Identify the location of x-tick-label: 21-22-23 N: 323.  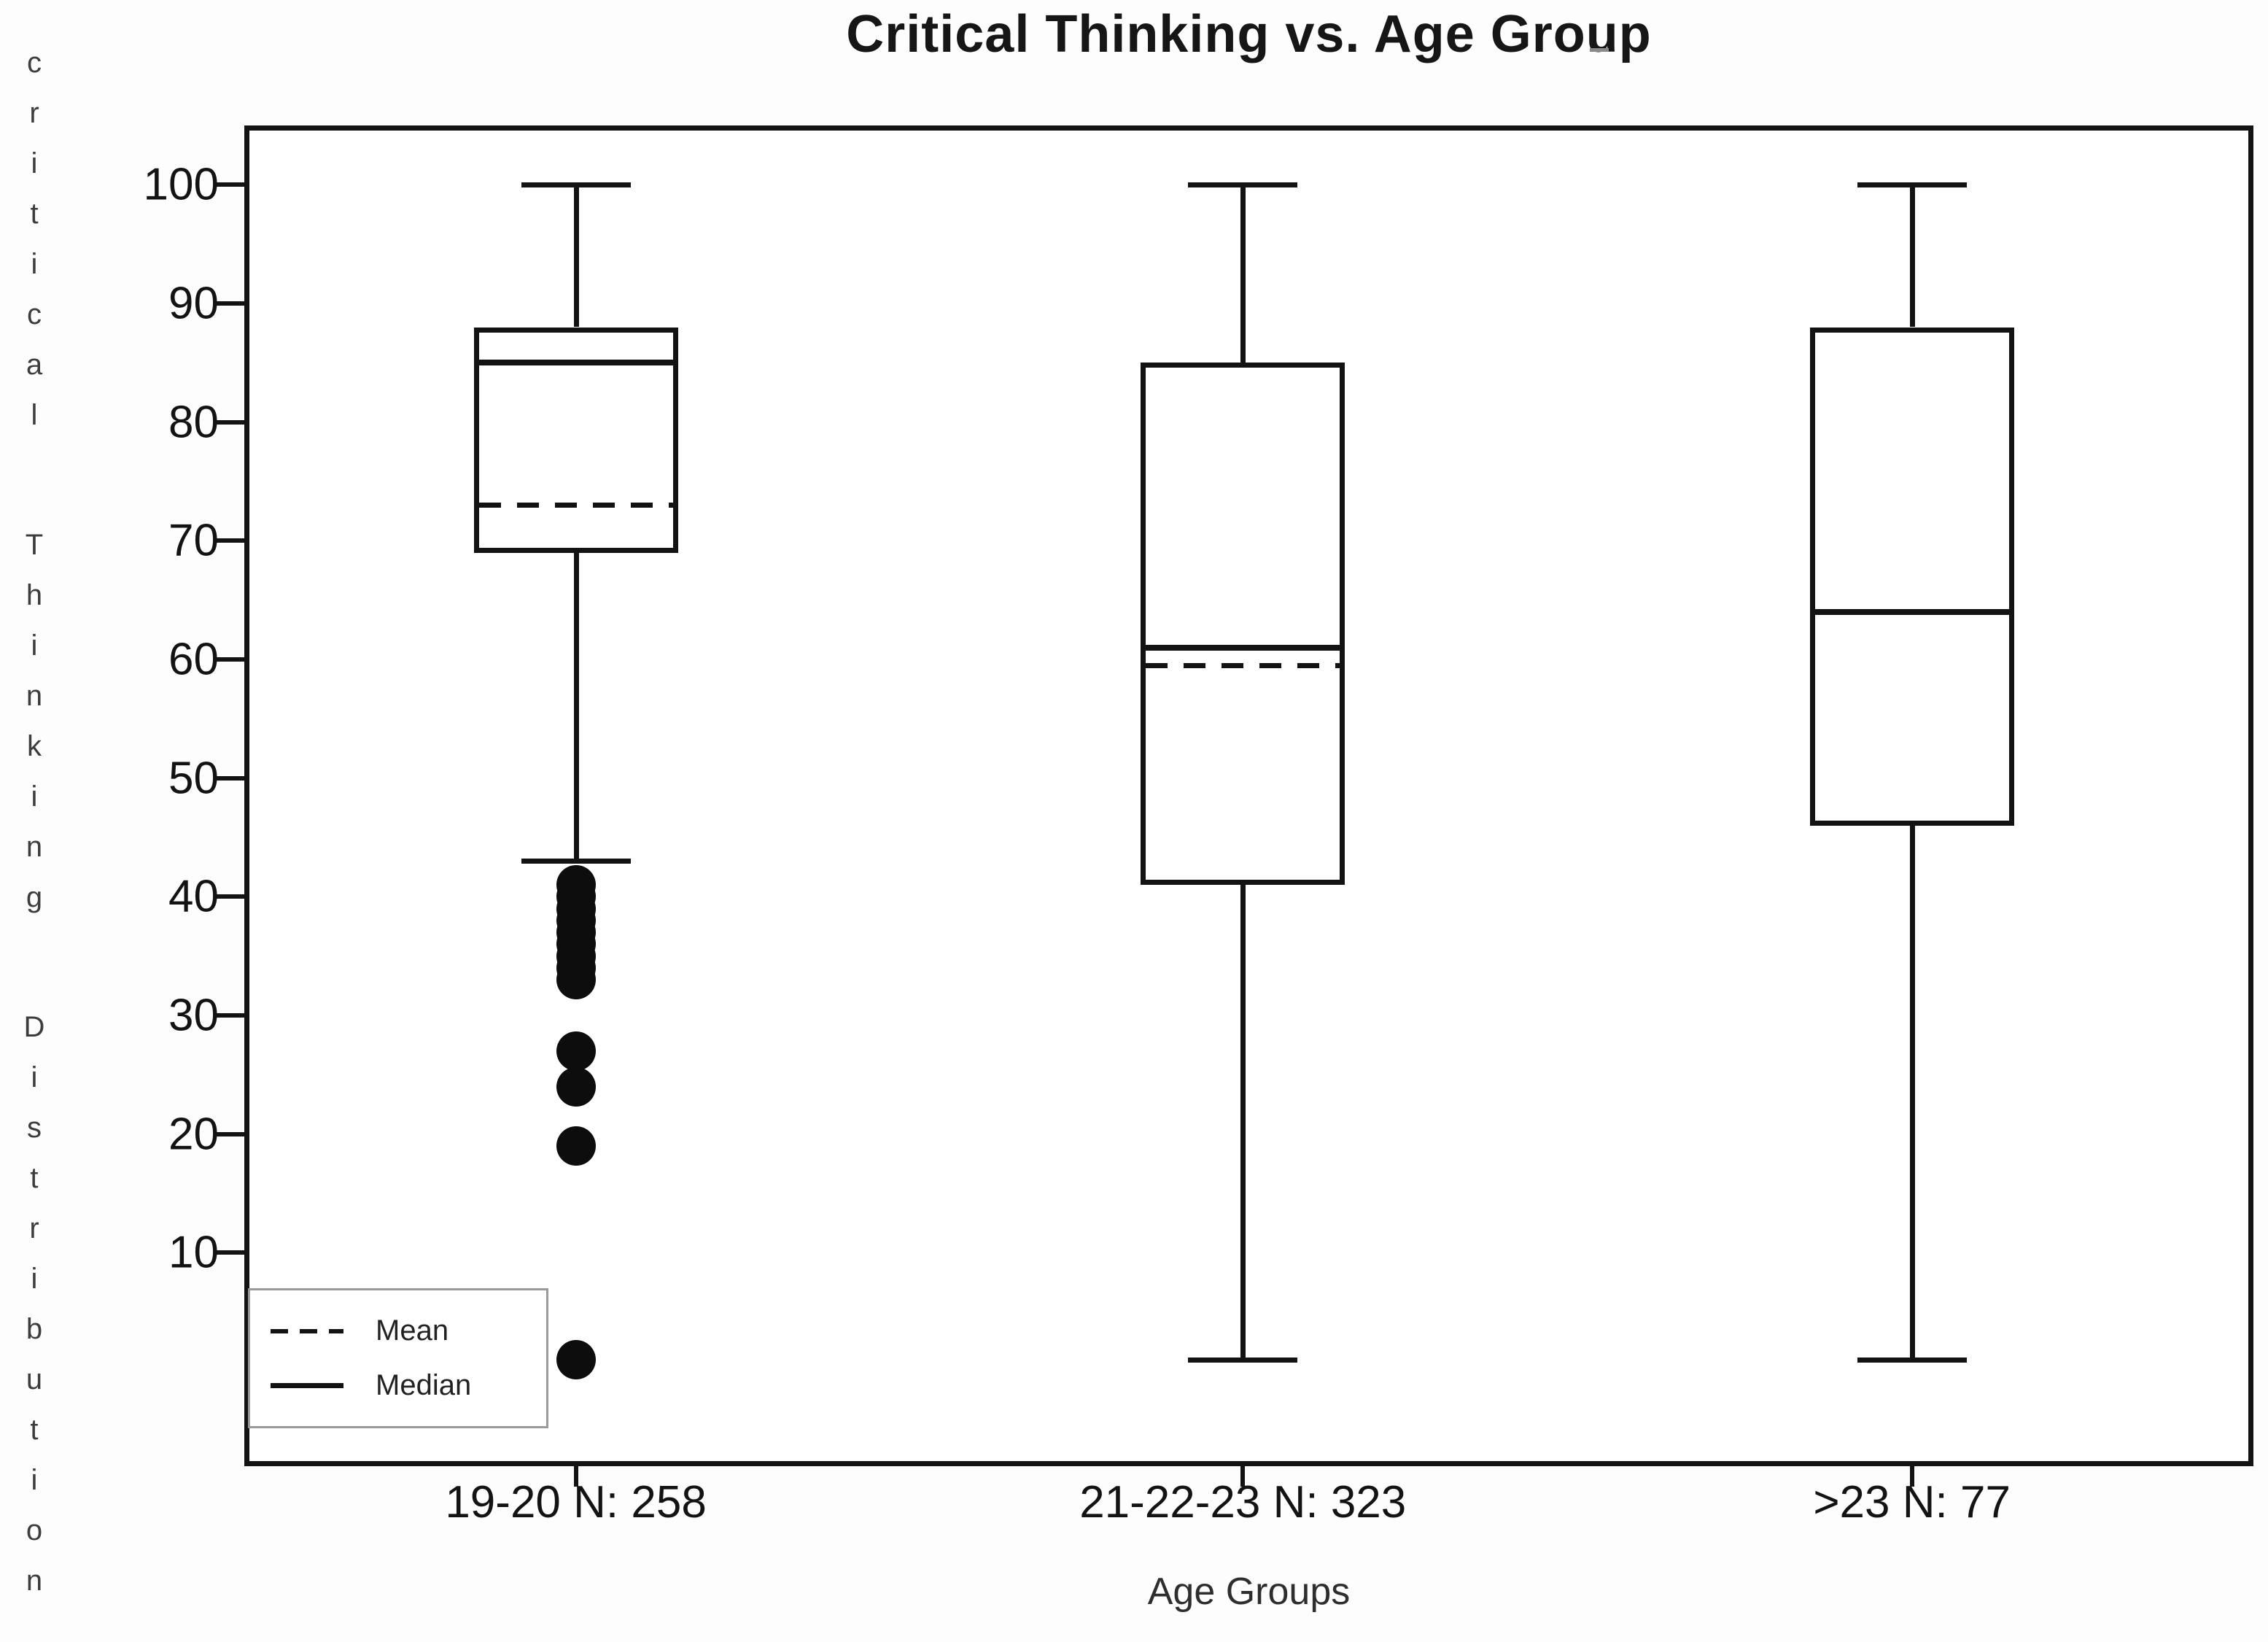
(1243, 1502).